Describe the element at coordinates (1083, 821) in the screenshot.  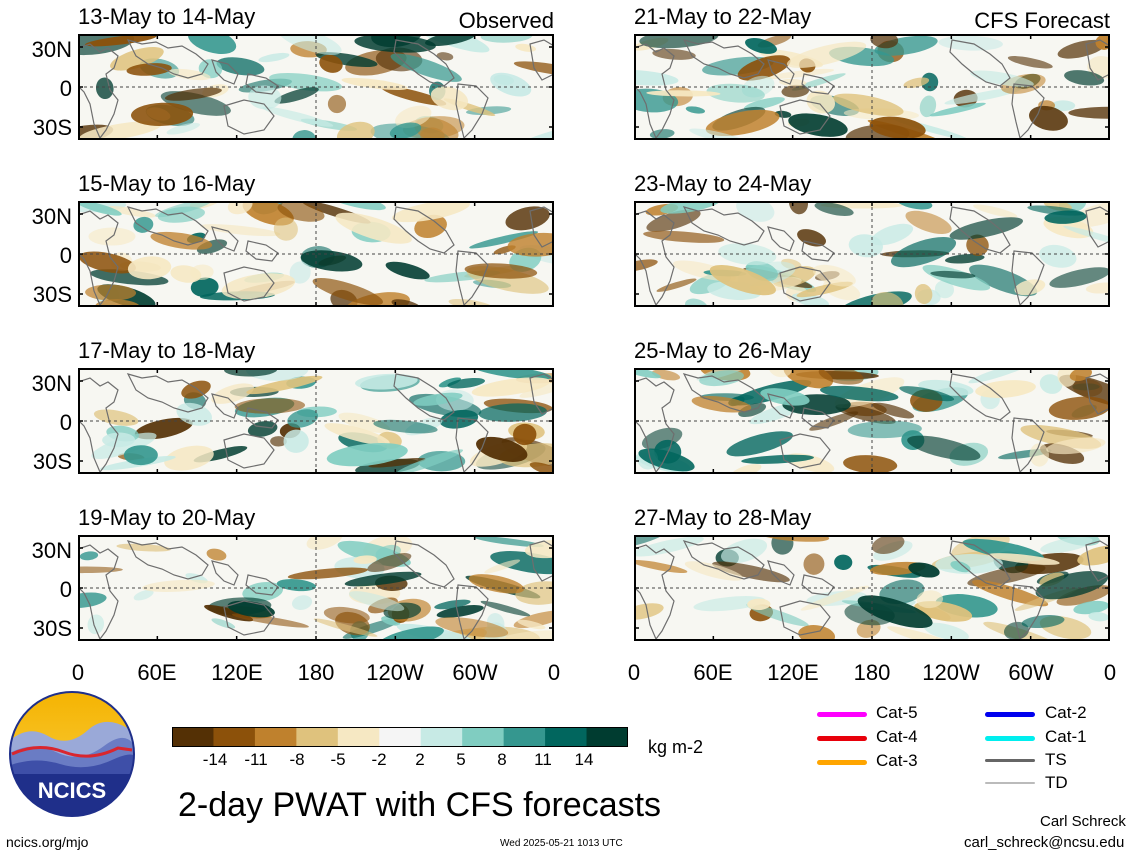
I see `footer-author: Carl Schreck` at that location.